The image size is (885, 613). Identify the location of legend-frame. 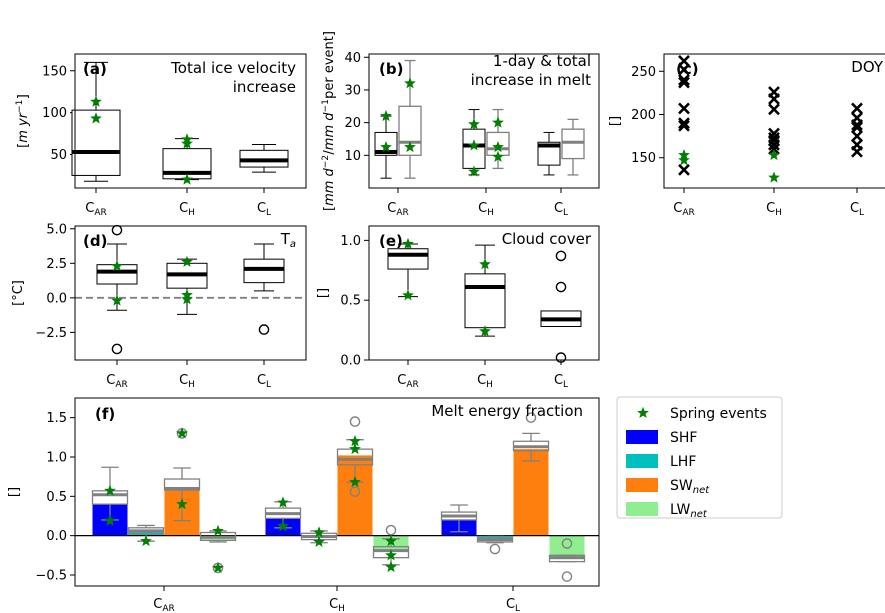
(699, 457).